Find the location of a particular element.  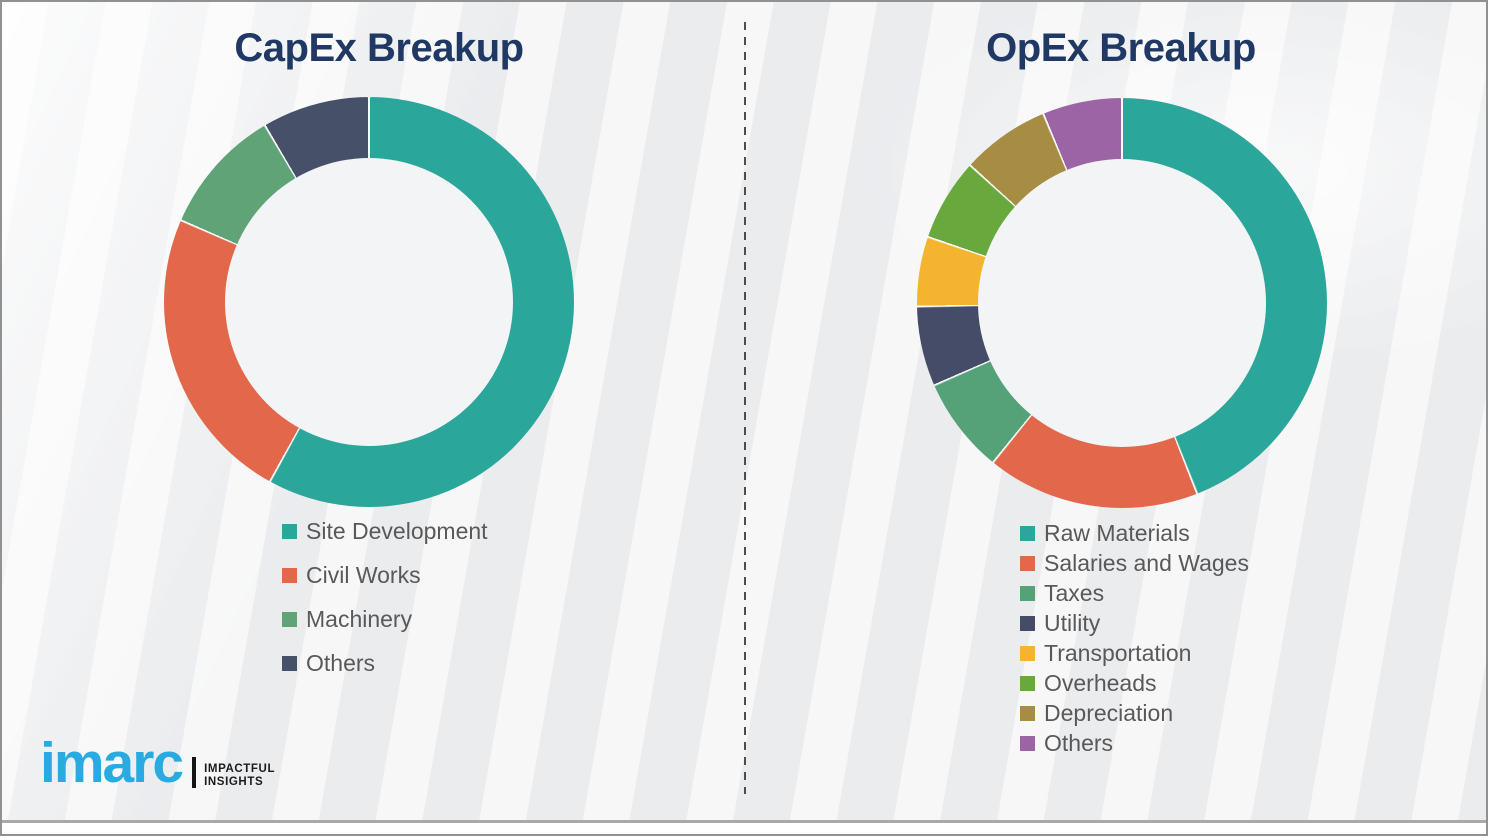

opex-chart-title: OpEx Breakup is located at coordinates (1121, 48).